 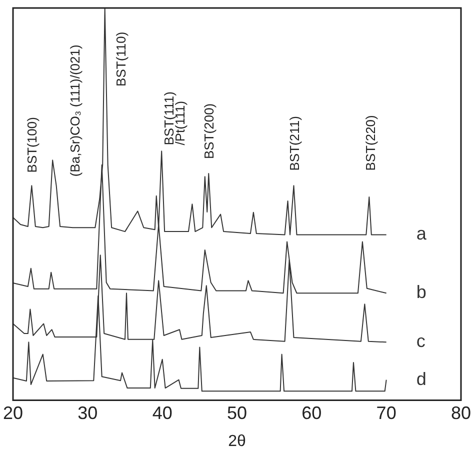 What do you see at coordinates (312, 412) in the screenshot?
I see `x-tick-label: 60` at bounding box center [312, 412].